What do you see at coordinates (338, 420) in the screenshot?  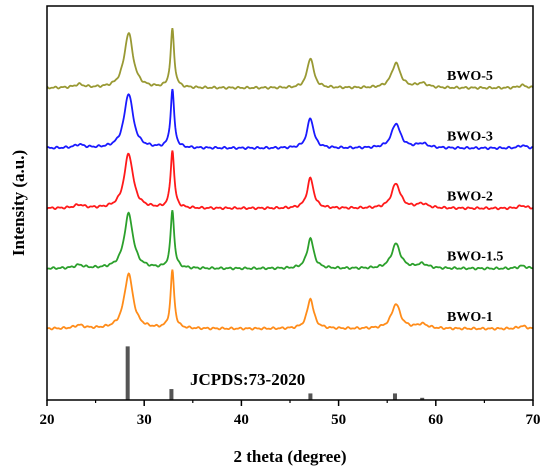 I see `x-tick-label: 50` at bounding box center [338, 420].